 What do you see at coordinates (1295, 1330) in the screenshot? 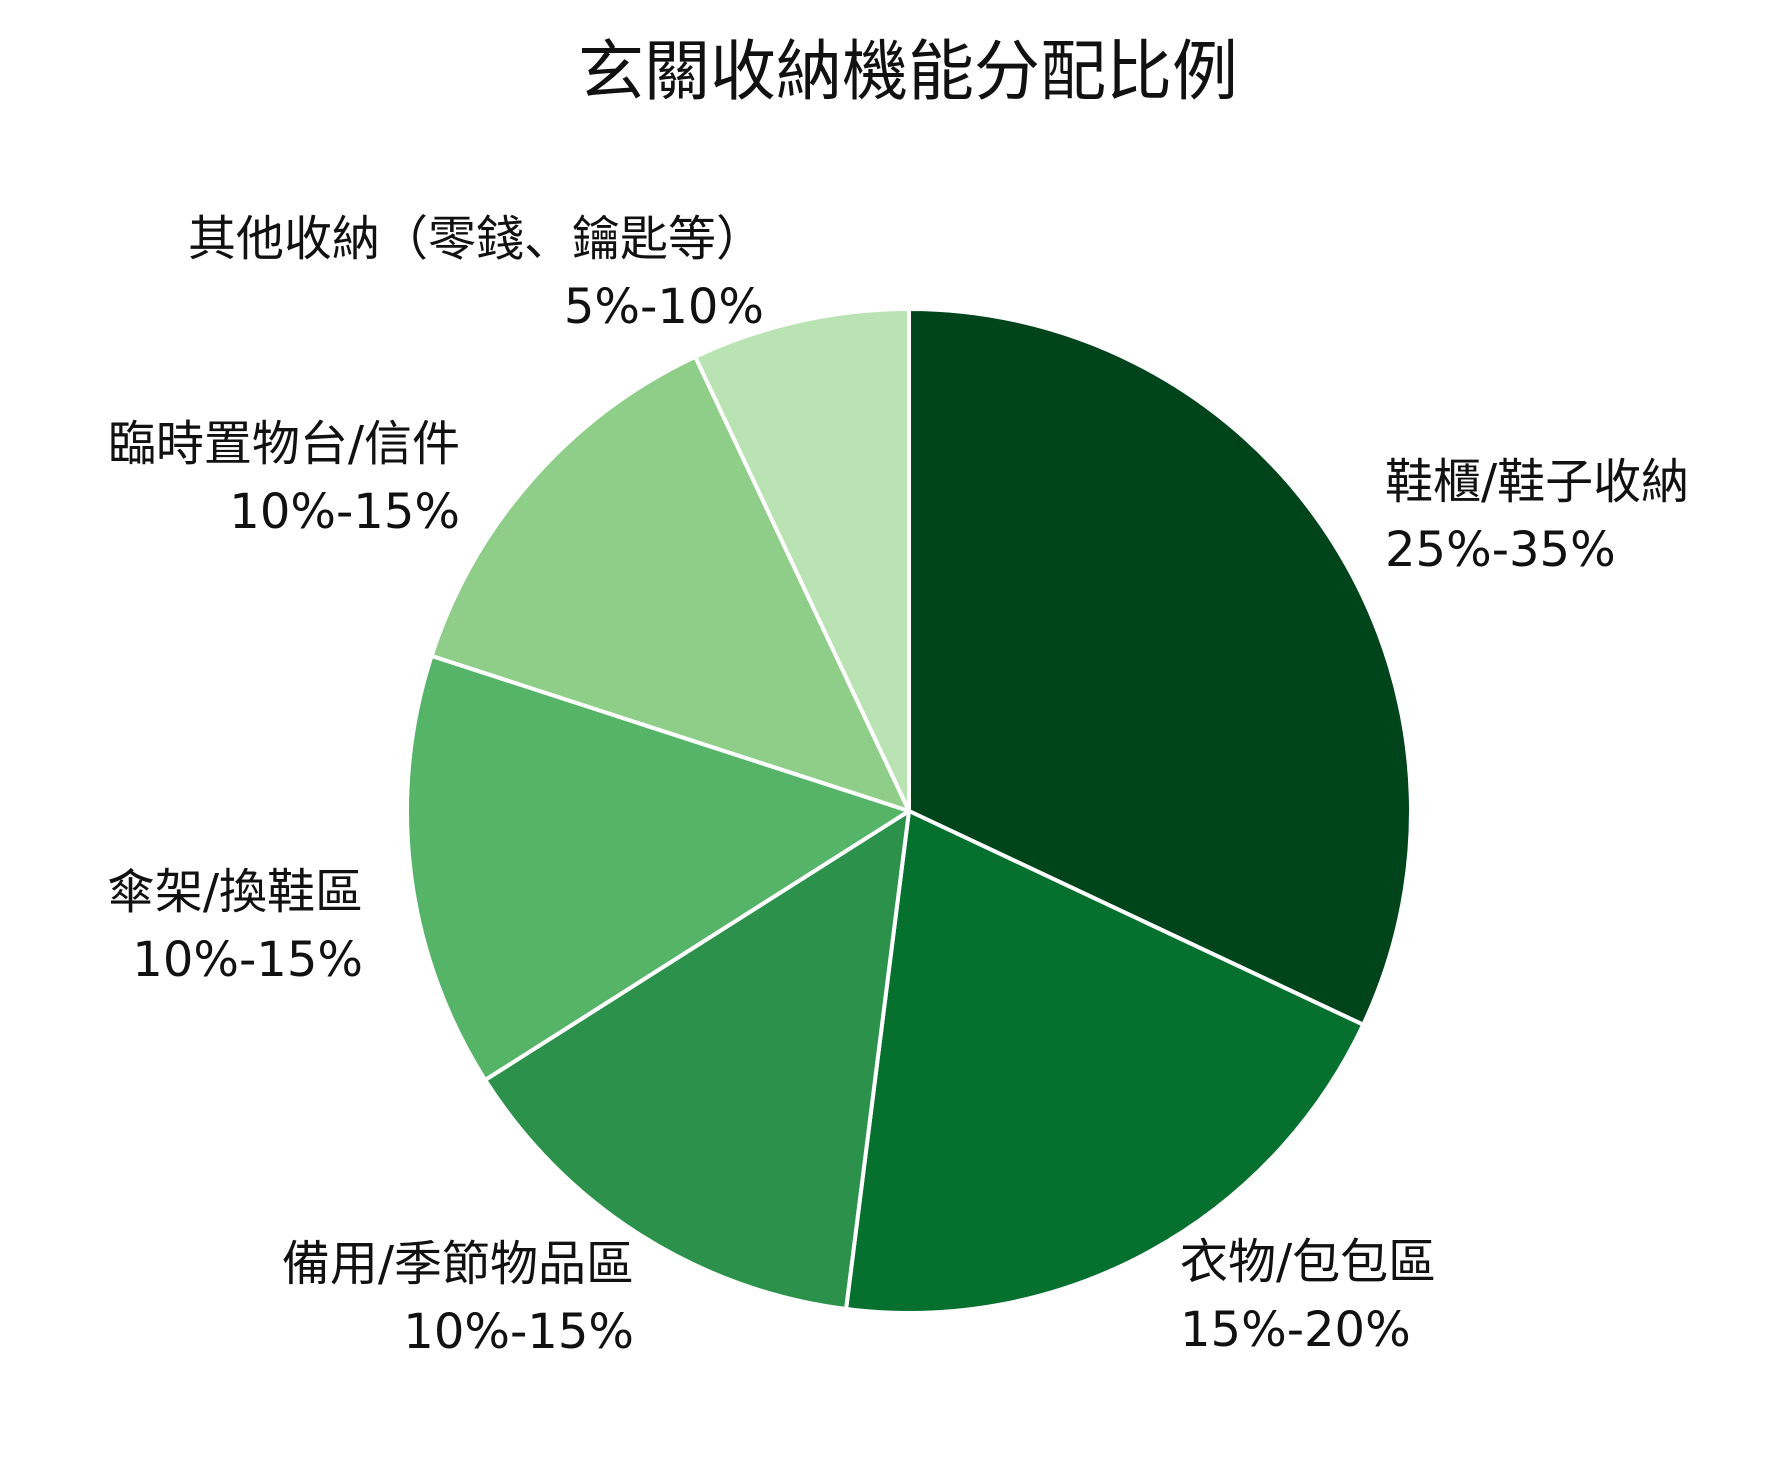
I see `slice-range-label: 15%-20%` at bounding box center [1295, 1330].